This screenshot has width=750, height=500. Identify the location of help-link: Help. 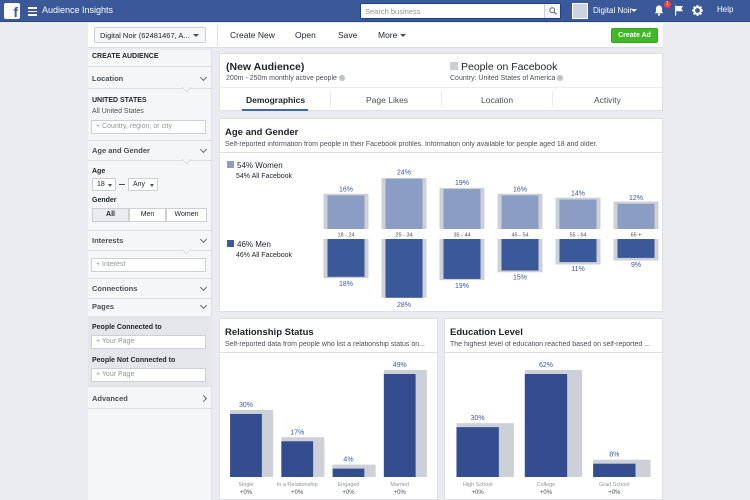
(725, 9).